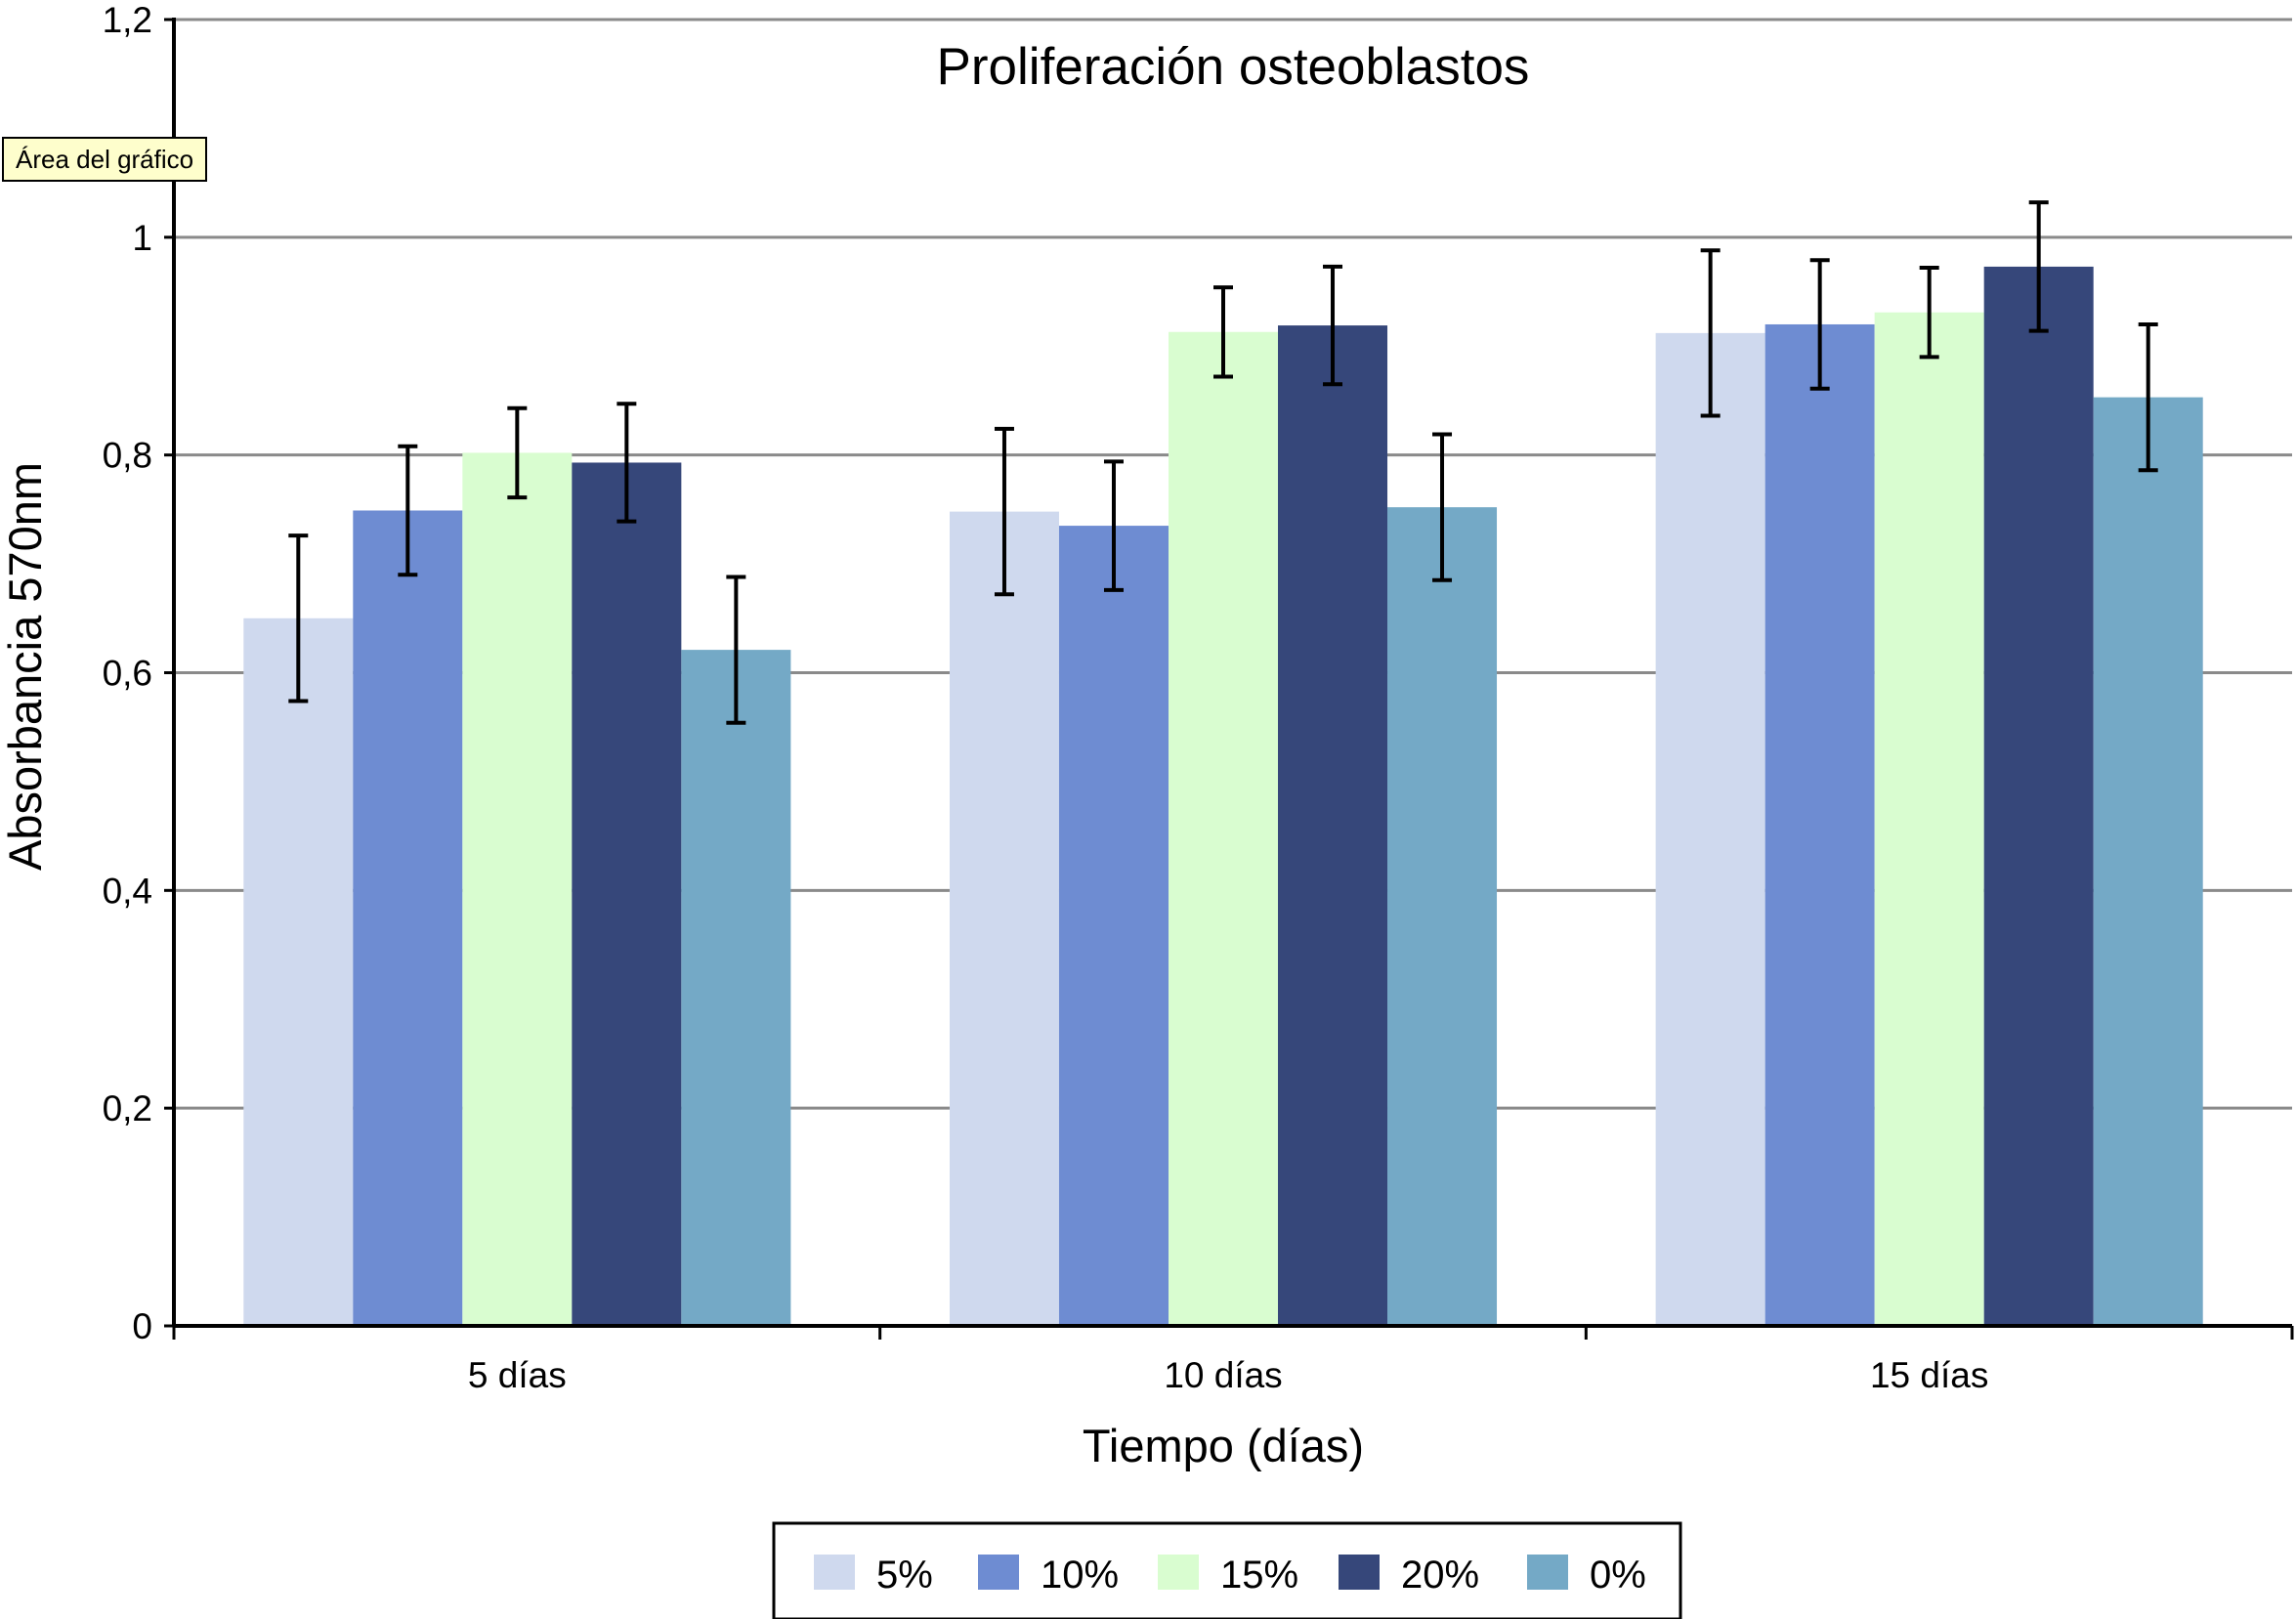  I want to click on x-tick-label: 15 días, so click(1929, 1375).